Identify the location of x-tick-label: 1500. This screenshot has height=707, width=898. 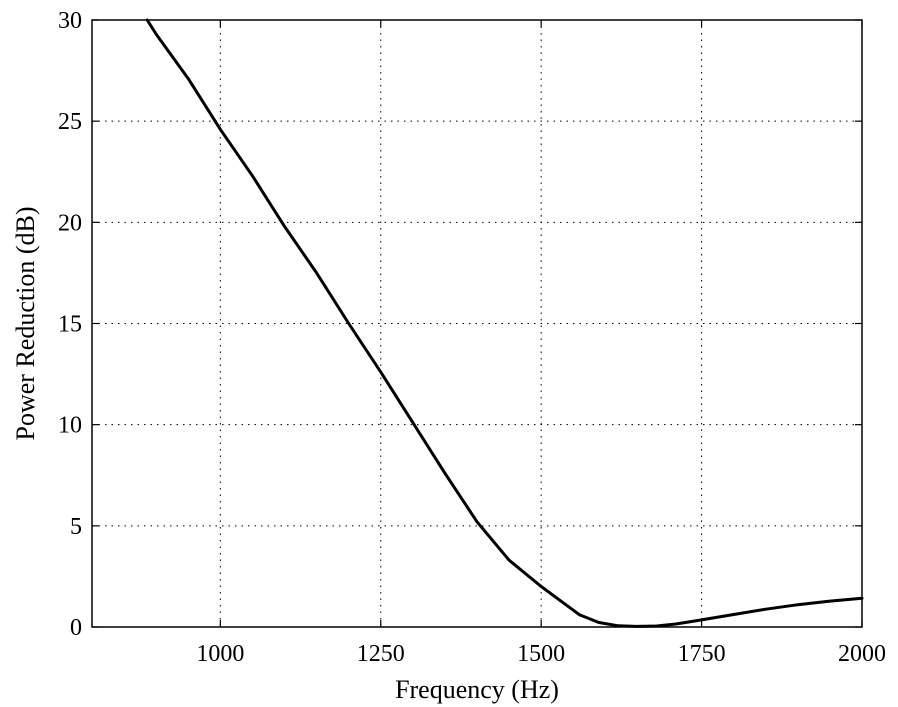
(541, 654).